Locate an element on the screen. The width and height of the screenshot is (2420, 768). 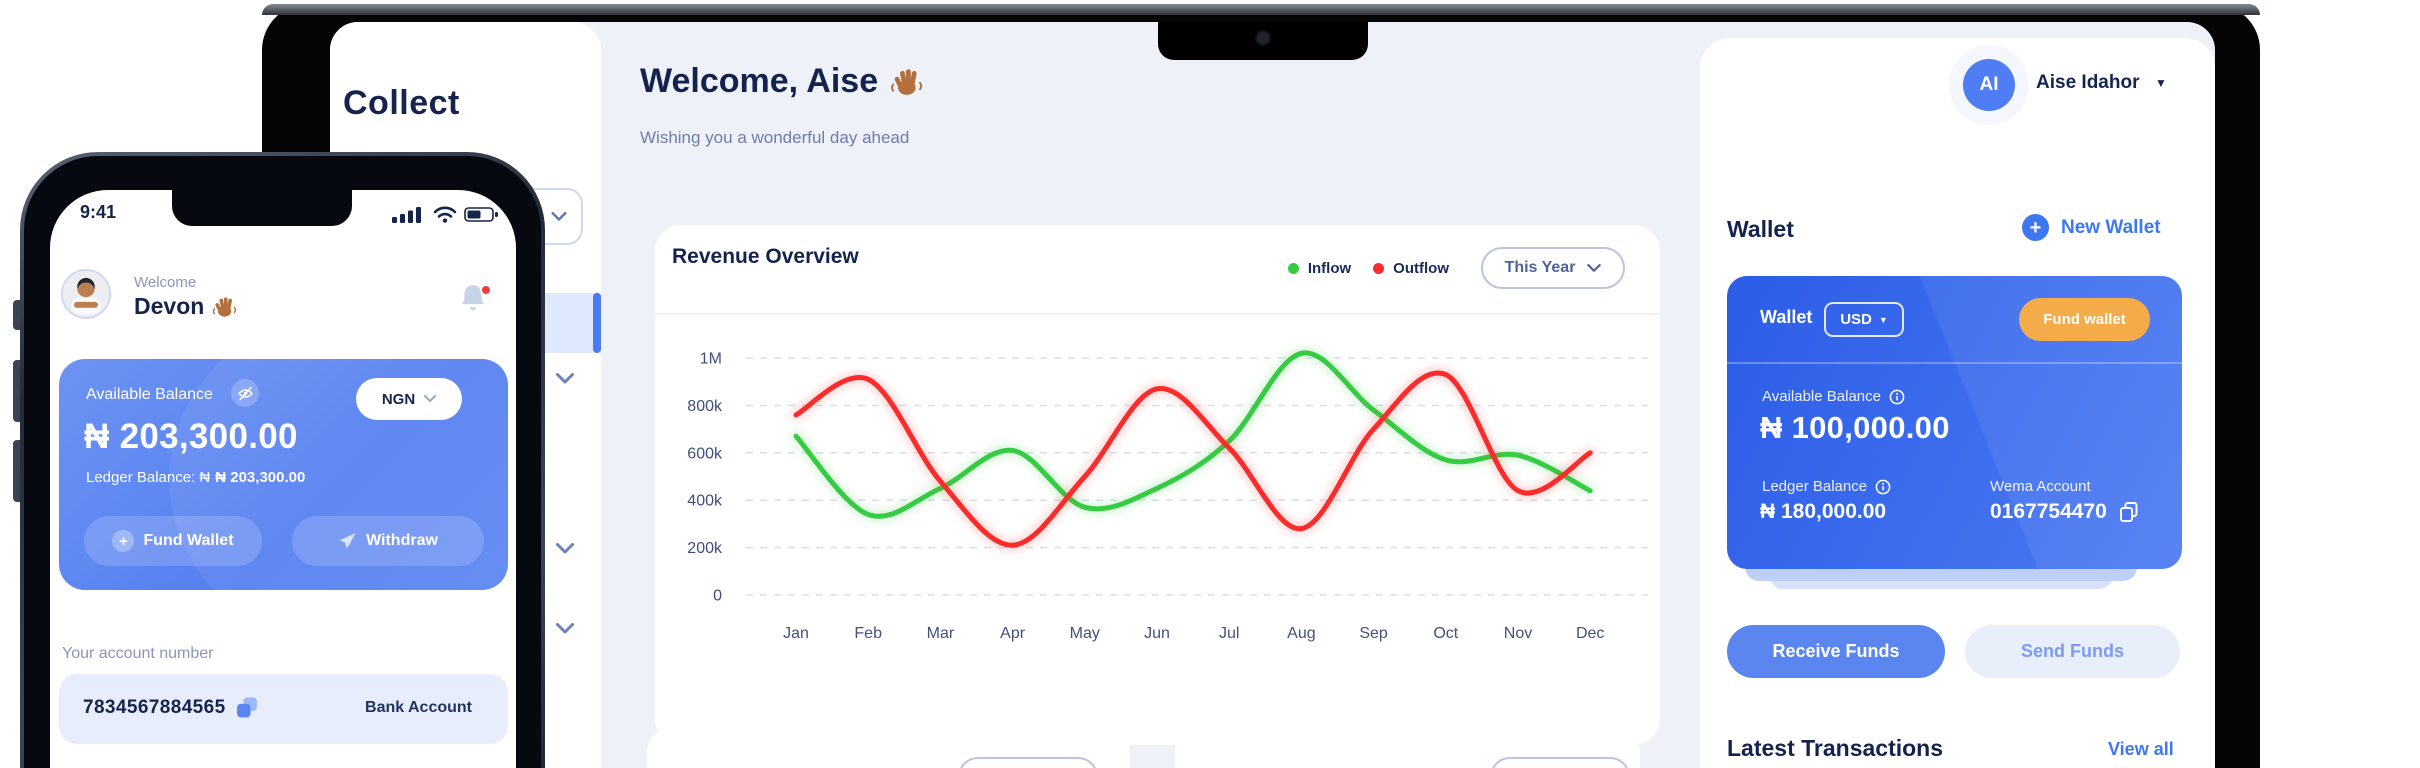
status-icons is located at coordinates (446, 214).